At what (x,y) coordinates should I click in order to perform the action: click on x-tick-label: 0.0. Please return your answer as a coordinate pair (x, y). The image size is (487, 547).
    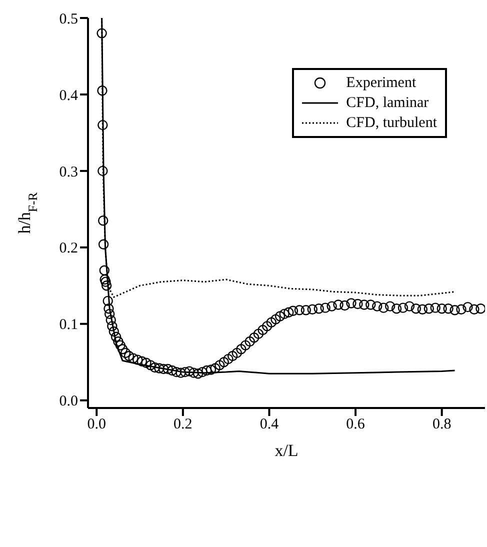
    Looking at the image, I should click on (96, 424).